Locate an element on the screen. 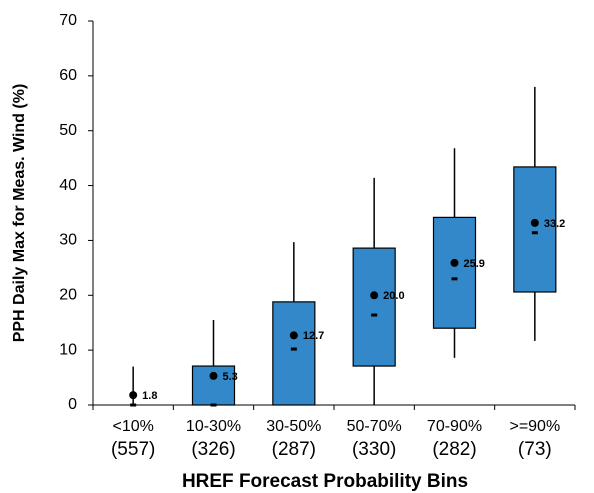  mean-label: 5.3 is located at coordinates (230, 377).